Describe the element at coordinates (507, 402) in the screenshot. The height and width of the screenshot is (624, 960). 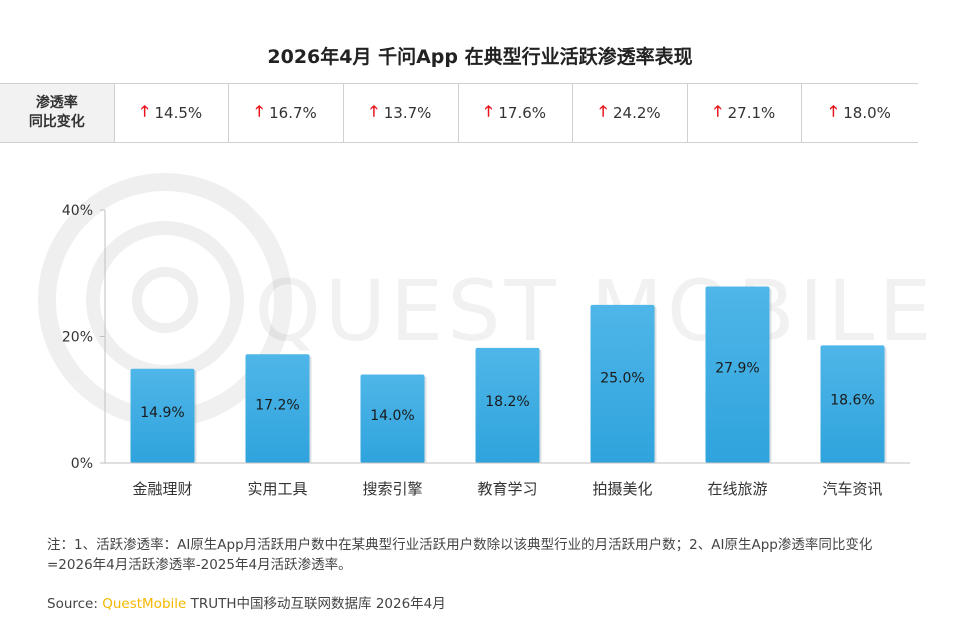
I see `data-label: 18.2%` at that location.